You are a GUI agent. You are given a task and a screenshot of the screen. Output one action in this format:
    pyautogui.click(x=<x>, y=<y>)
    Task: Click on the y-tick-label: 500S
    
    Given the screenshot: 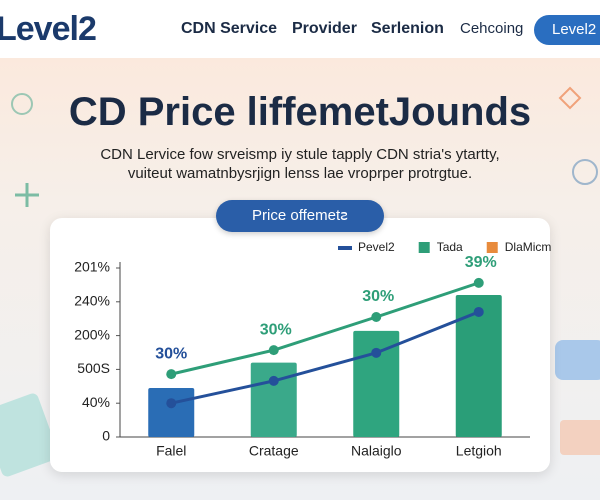 What is the action you would take?
    pyautogui.click(x=93, y=368)
    